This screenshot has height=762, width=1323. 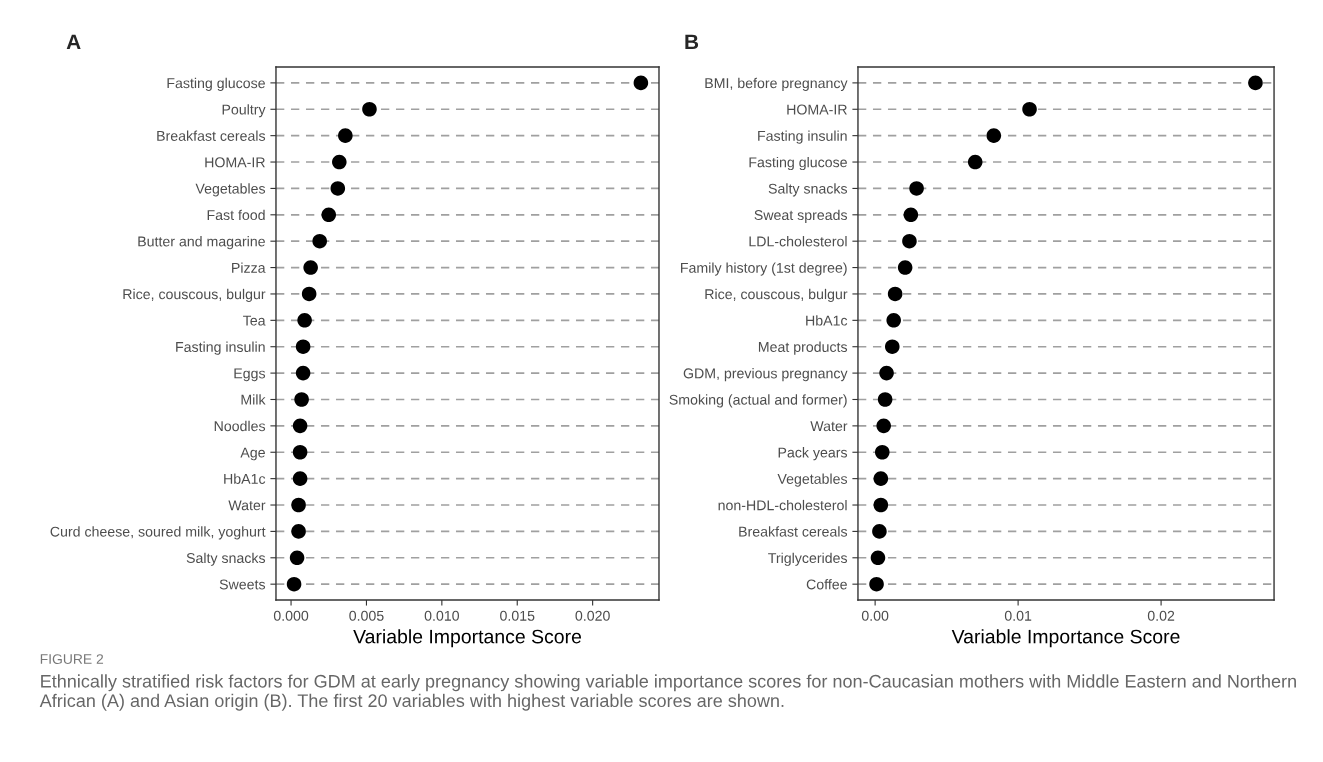 What do you see at coordinates (826, 584) in the screenshot?
I see `y-tick-label: Coffee` at bounding box center [826, 584].